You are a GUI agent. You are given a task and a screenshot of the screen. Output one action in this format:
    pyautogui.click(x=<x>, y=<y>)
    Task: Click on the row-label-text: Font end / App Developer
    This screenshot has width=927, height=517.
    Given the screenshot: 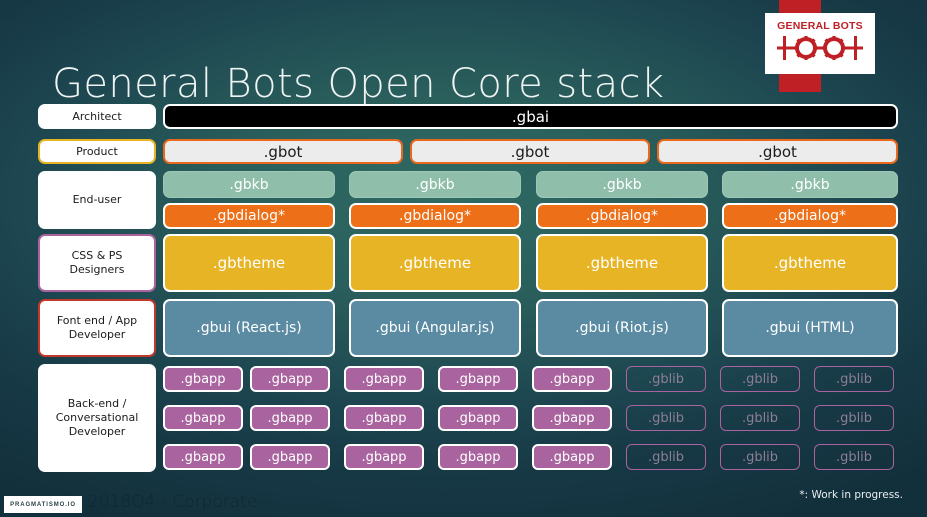 What is the action you would take?
    pyautogui.click(x=97, y=327)
    